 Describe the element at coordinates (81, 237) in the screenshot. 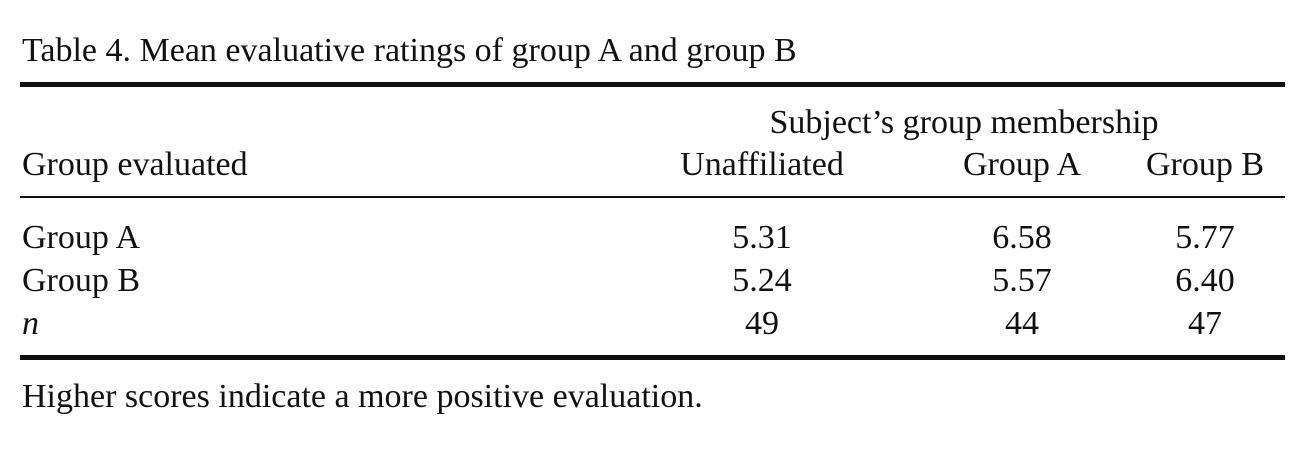

I see `row-label: Group A` at that location.